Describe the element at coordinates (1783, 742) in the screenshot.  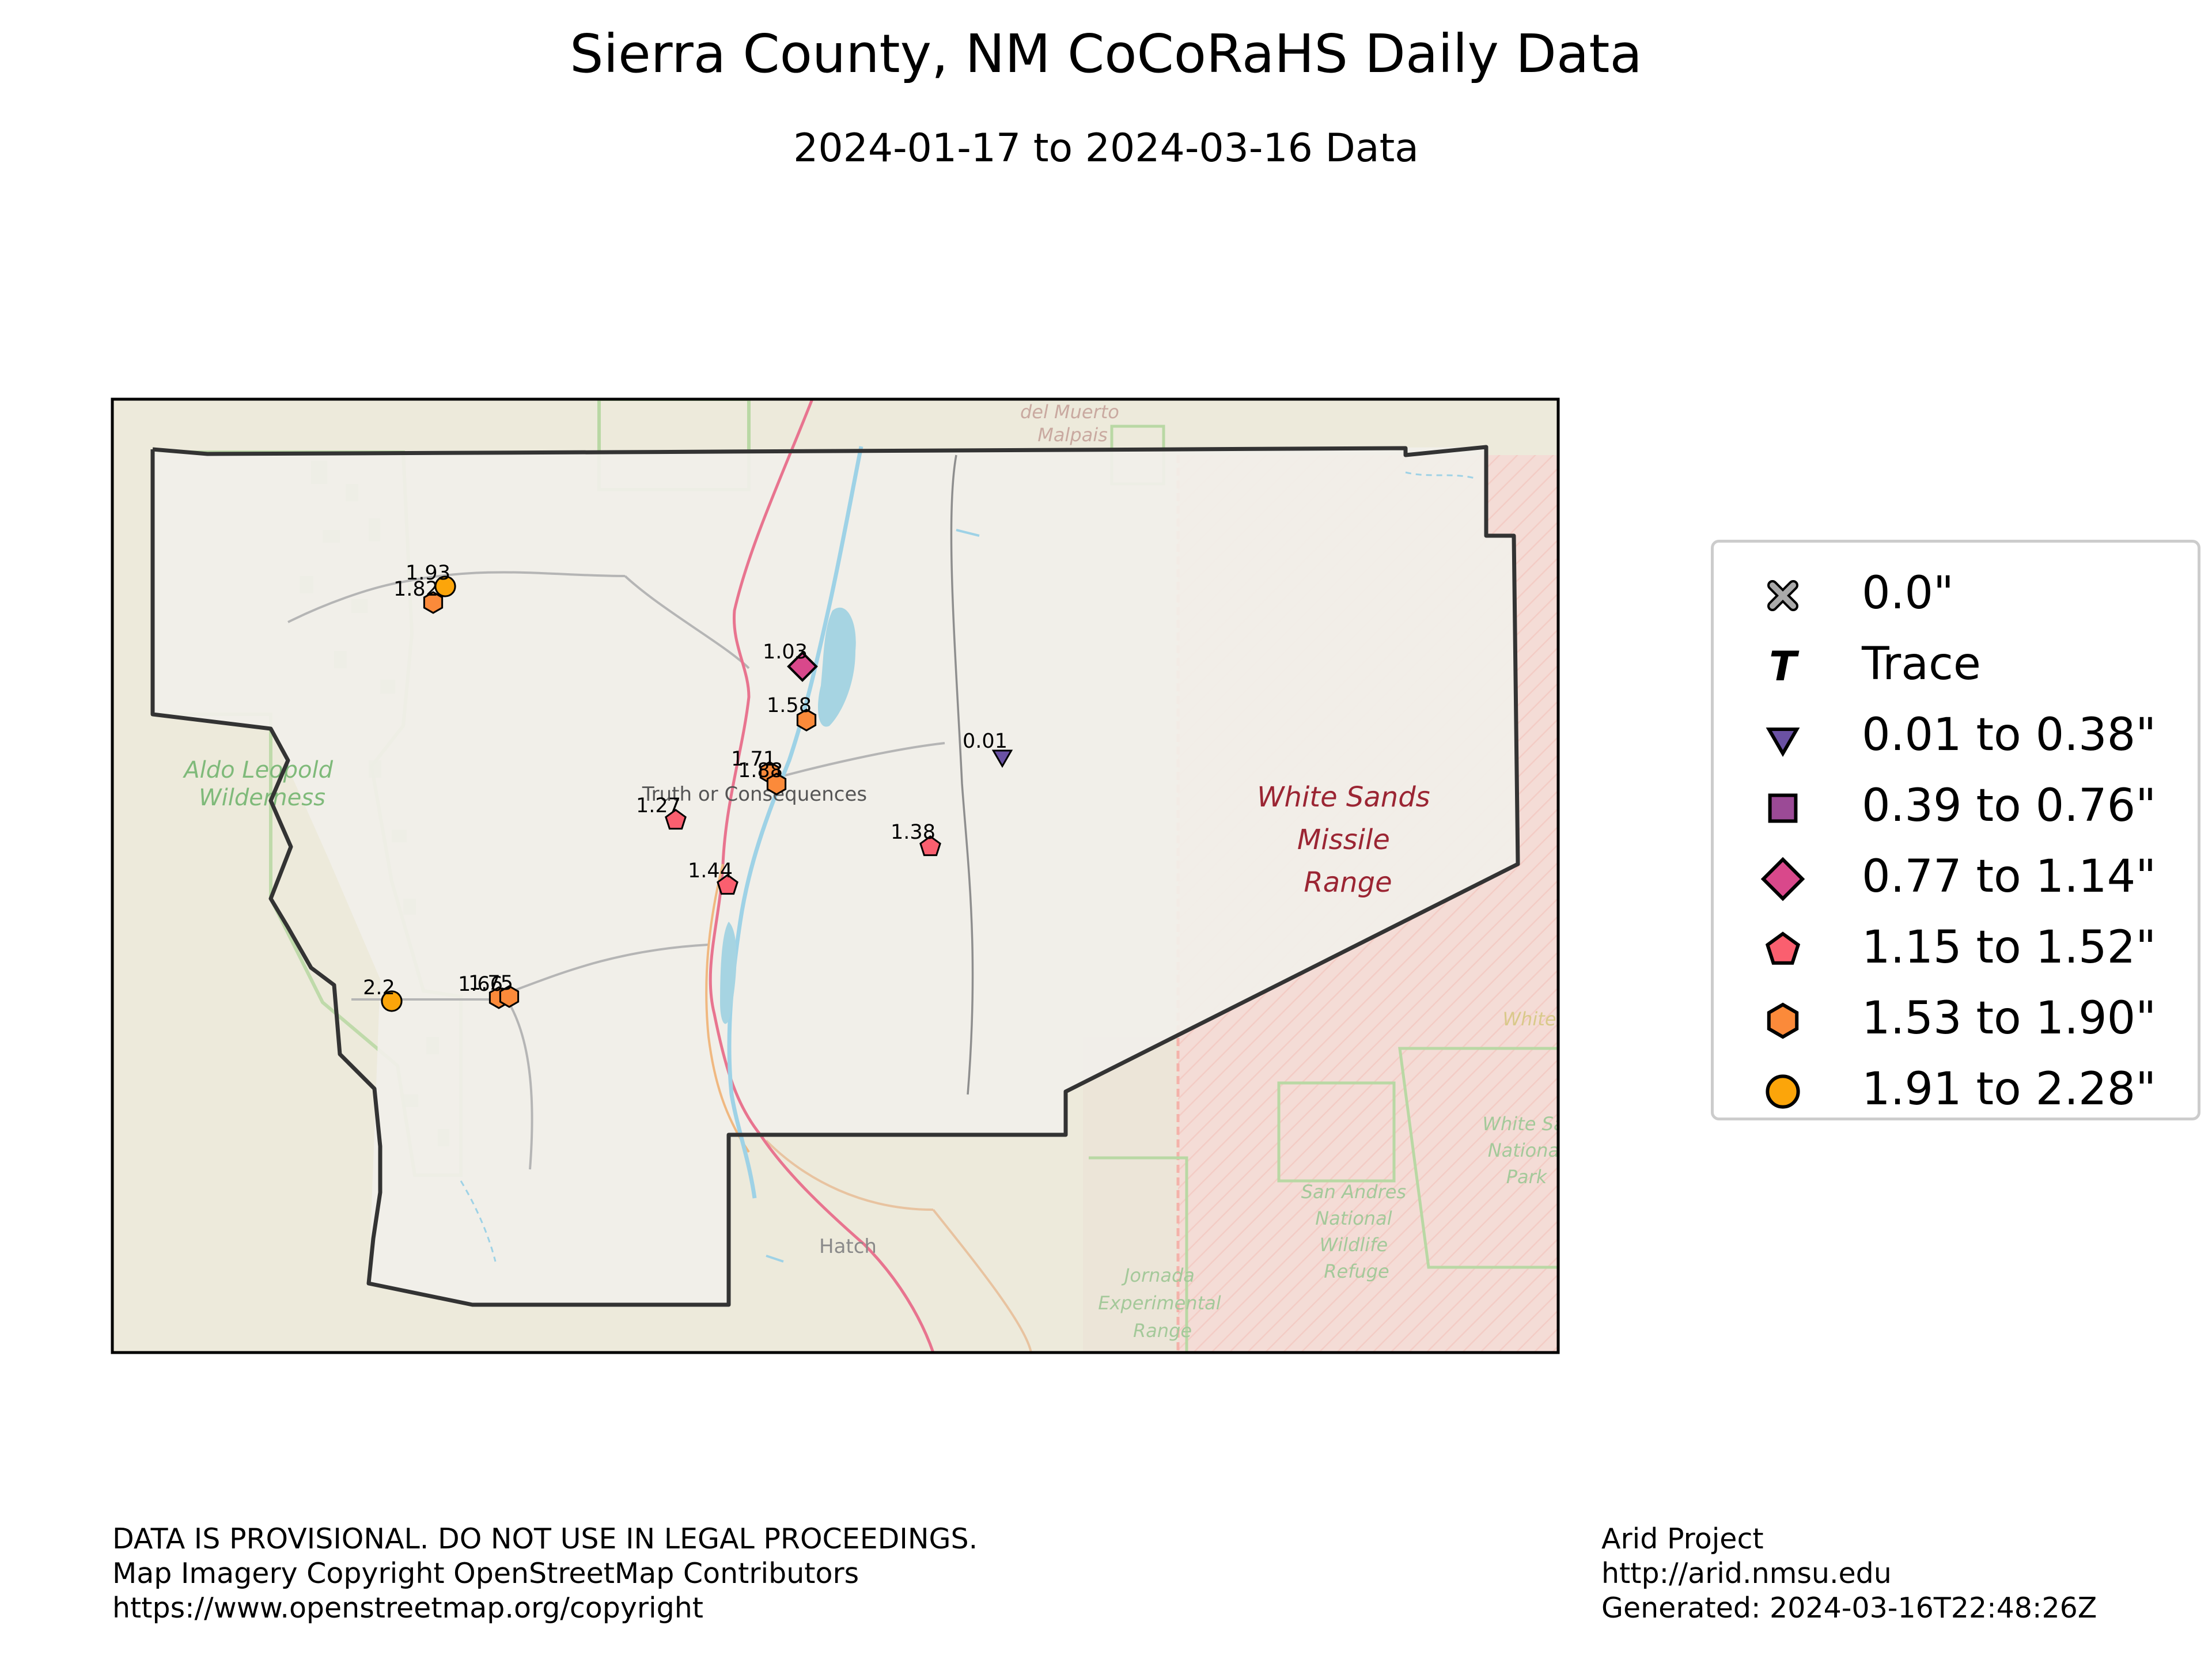
I see `legend-symbol-triangle` at that location.